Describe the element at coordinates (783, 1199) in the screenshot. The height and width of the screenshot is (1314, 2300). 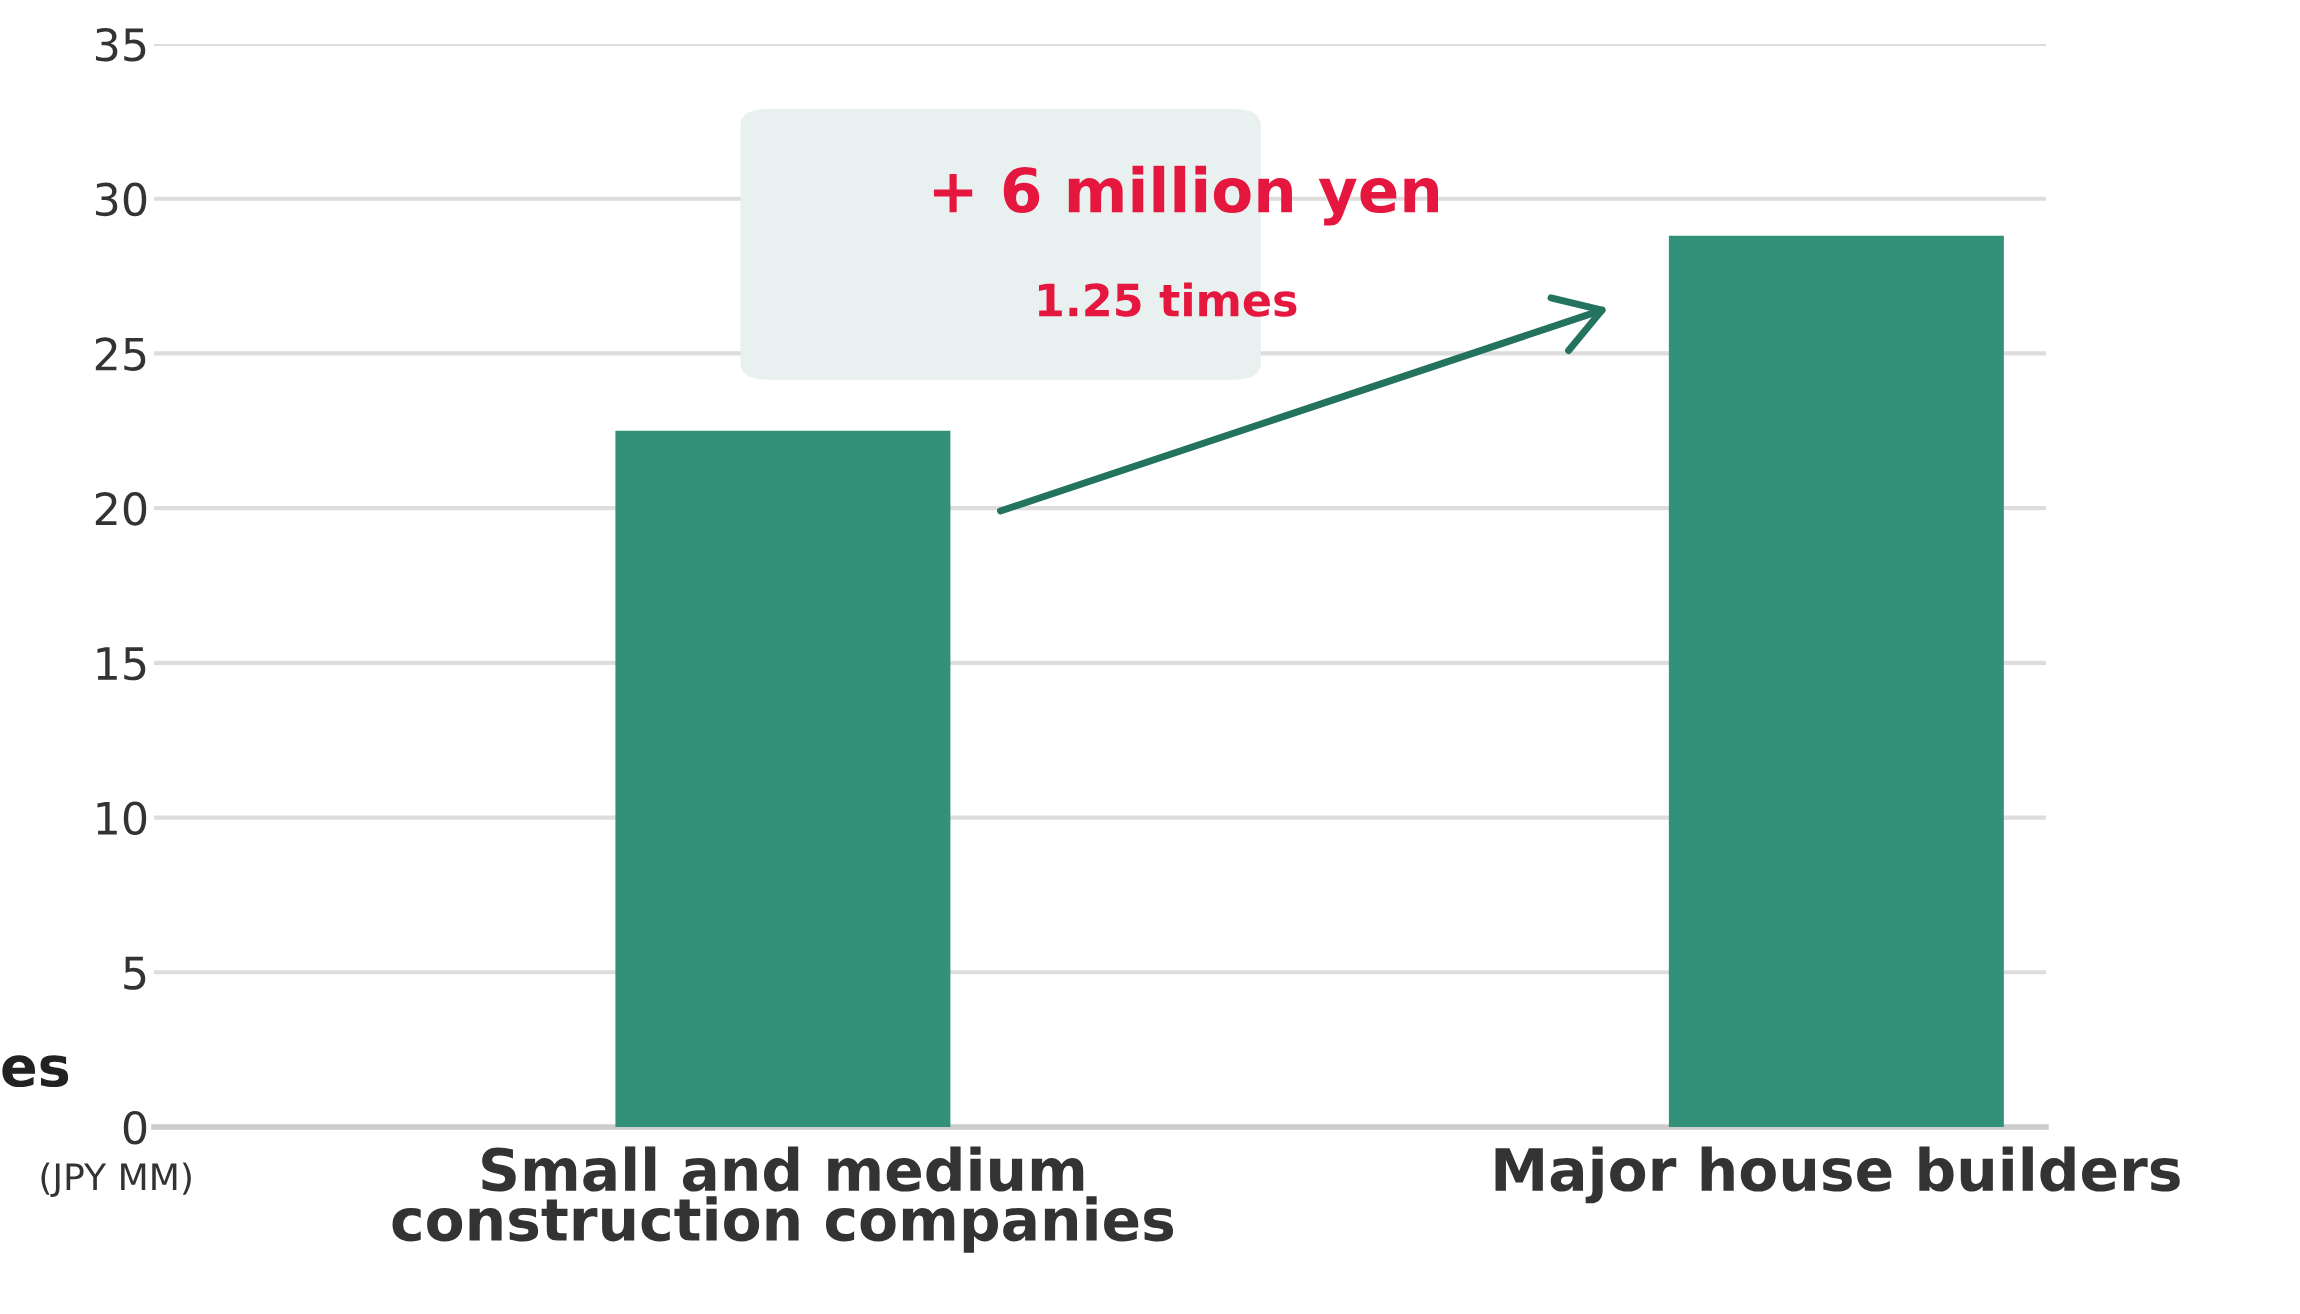
I see `x-tick-label: Small and medium construction companies` at that location.